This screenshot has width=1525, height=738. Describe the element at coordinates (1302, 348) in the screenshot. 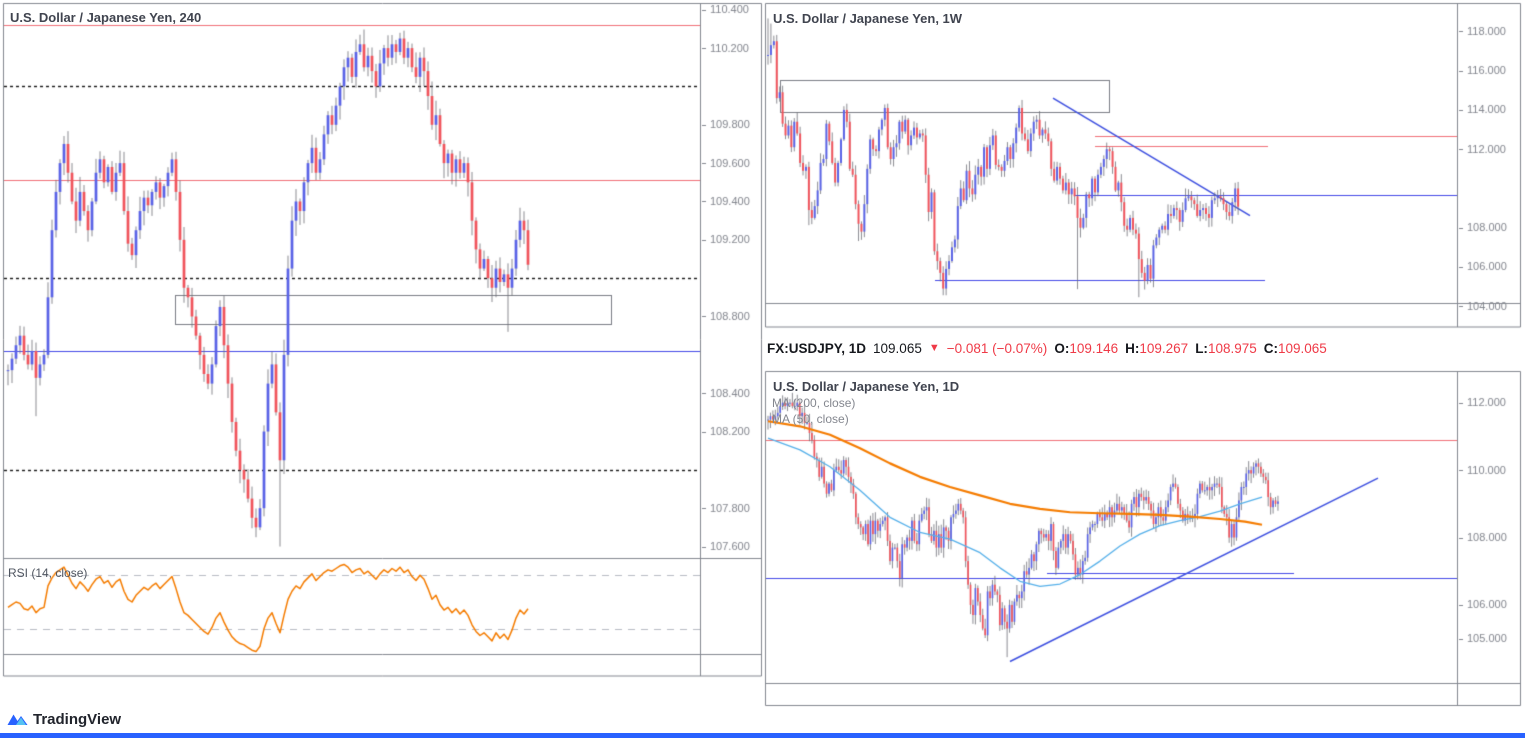

I see `ticker-close-value: 109.065` at that location.